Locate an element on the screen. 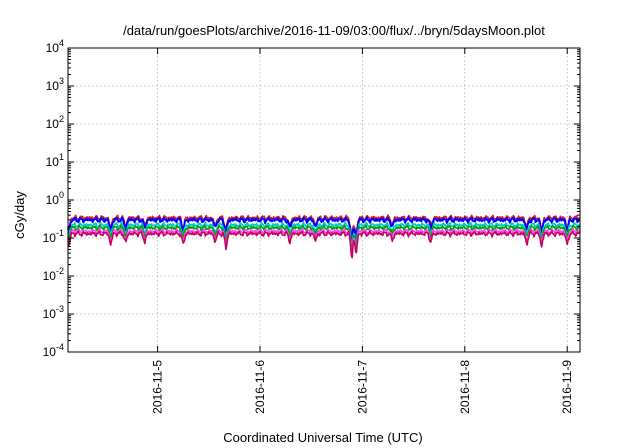 This screenshot has height=448, width=640. y-tick-labels: 10⁻⁴ 10⁻³ 10⁻² 10⁻¹ 10⁰ 10¹ 10² 10³ 10⁴ is located at coordinates (53, 198).